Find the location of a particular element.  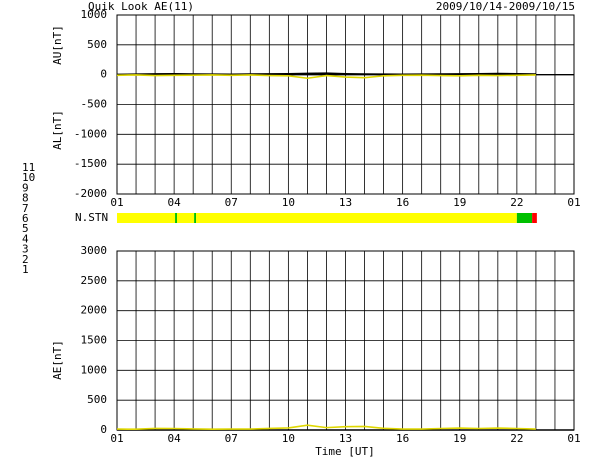

y-tick-label: 2500 is located at coordinates (94, 280).